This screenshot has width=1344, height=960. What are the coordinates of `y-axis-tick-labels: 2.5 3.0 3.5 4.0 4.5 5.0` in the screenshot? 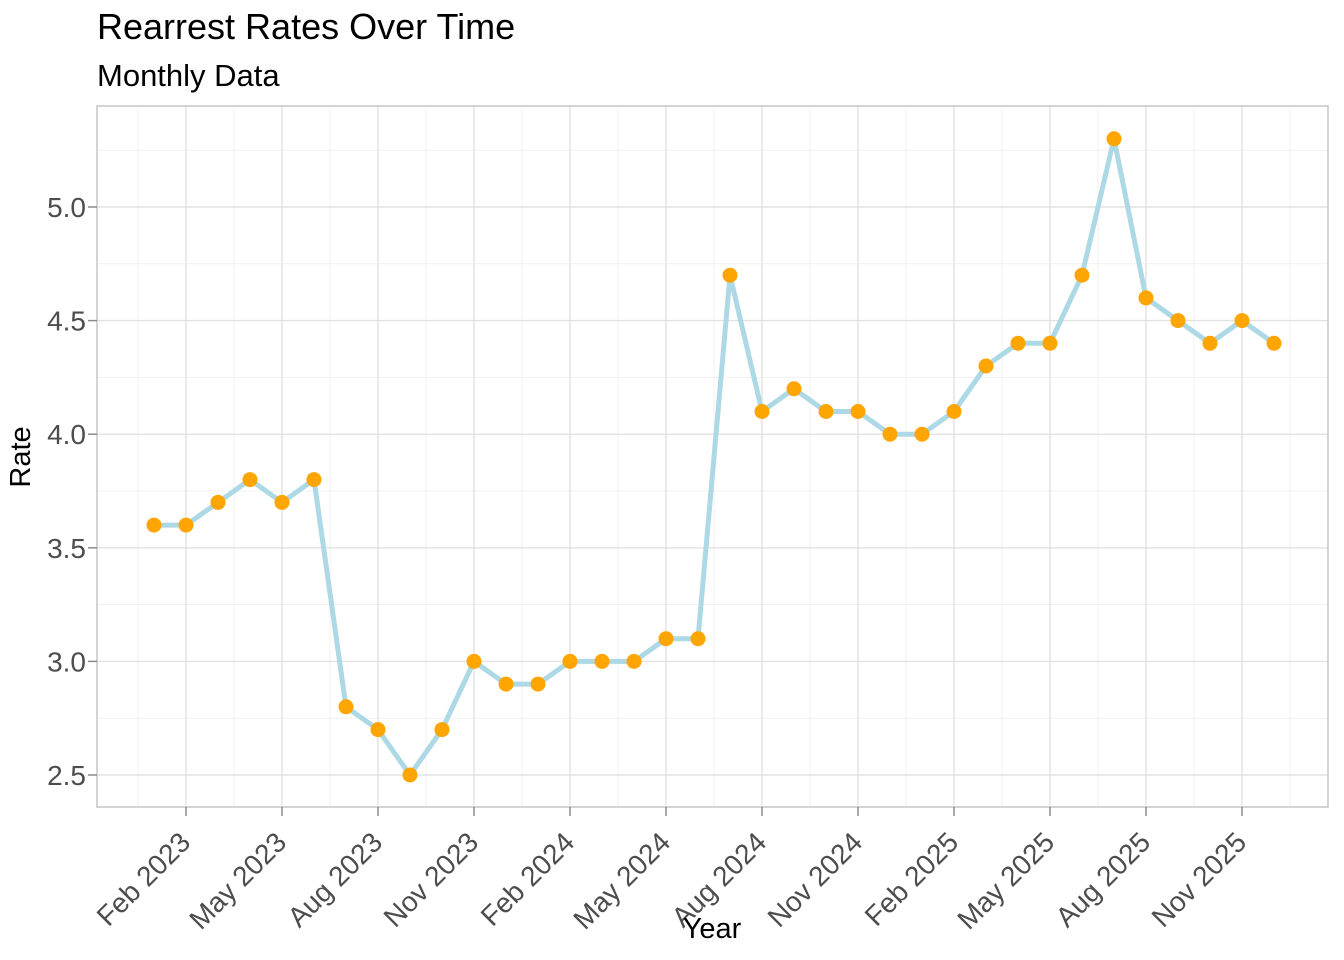 It's located at (66, 491).